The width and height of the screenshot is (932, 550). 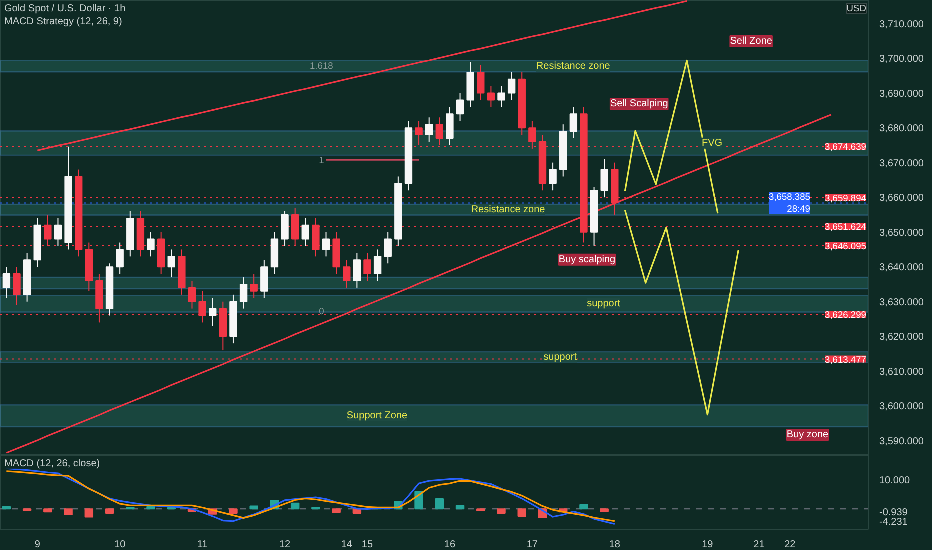 What do you see at coordinates (845, 198) in the screenshot?
I see `ref-line-label: 3,659.894` at bounding box center [845, 198].